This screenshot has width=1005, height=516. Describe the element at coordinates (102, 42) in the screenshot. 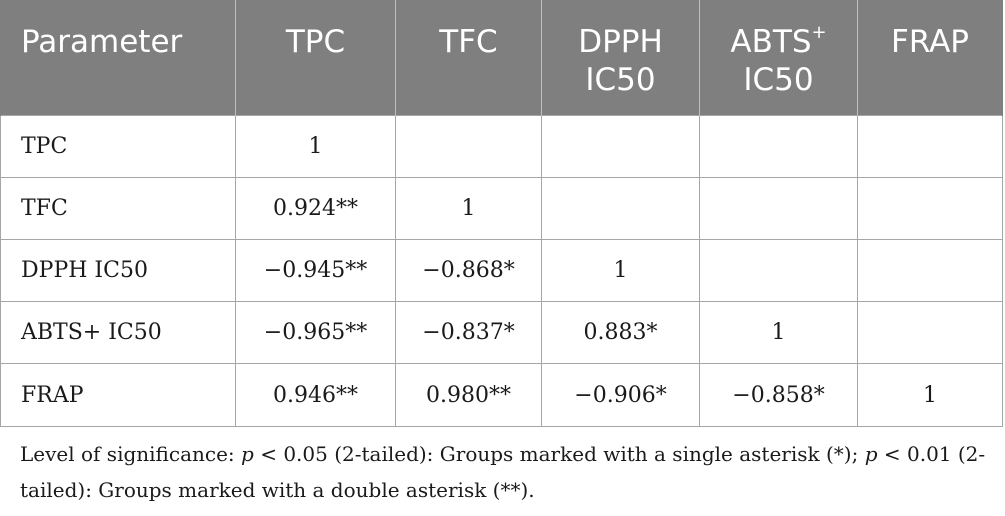

I see `header-label: Parameter` at that location.